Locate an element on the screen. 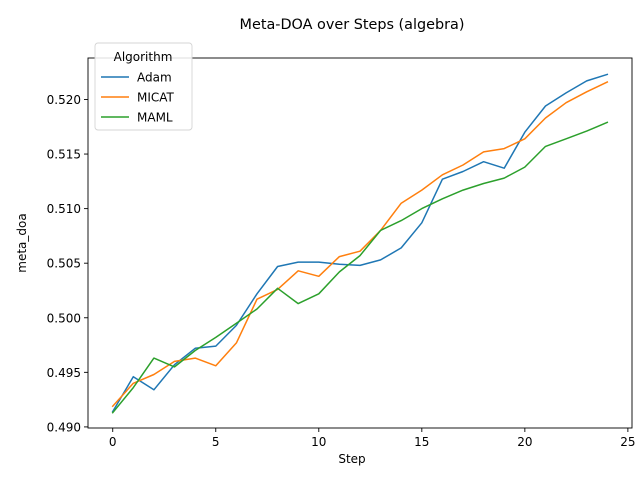 Image resolution: width=640 pixels, height=480 pixels. x-tick-label: 5 is located at coordinates (216, 442).